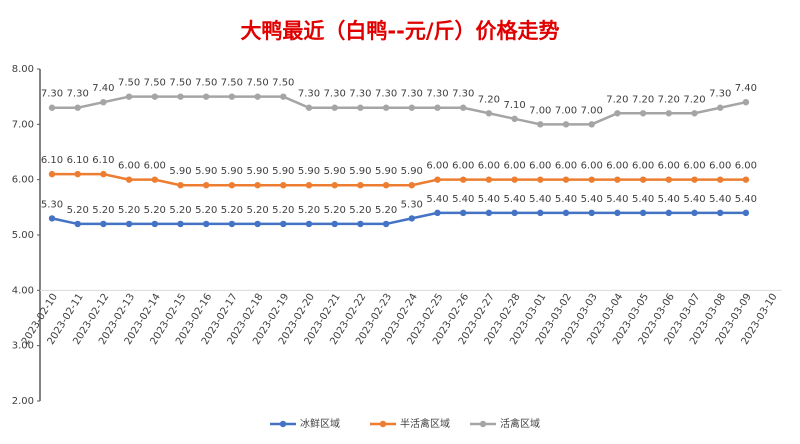 The width and height of the screenshot is (800, 444). What do you see at coordinates (23, 401) in the screenshot?
I see `y-tick-label: 2.00` at bounding box center [23, 401].